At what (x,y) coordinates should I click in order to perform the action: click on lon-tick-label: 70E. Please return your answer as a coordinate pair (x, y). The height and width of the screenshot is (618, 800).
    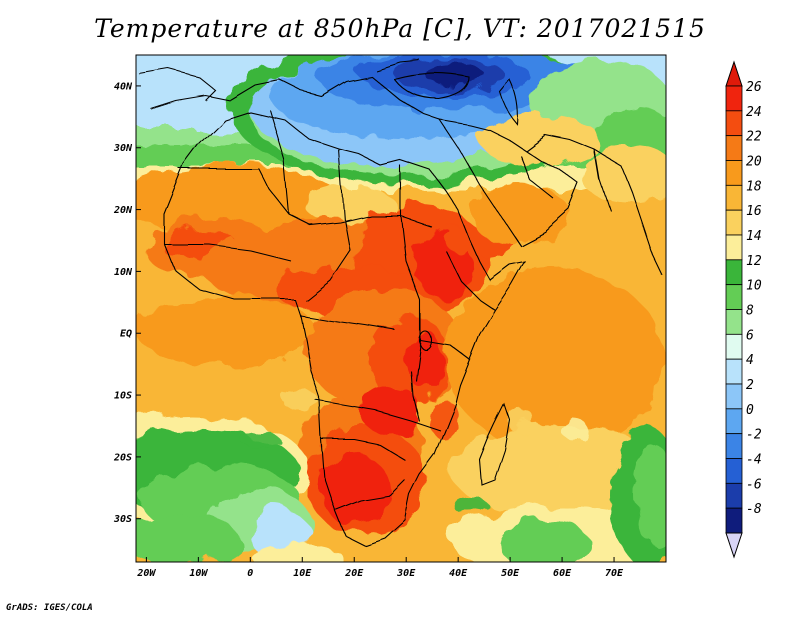
    Looking at the image, I should click on (614, 573).